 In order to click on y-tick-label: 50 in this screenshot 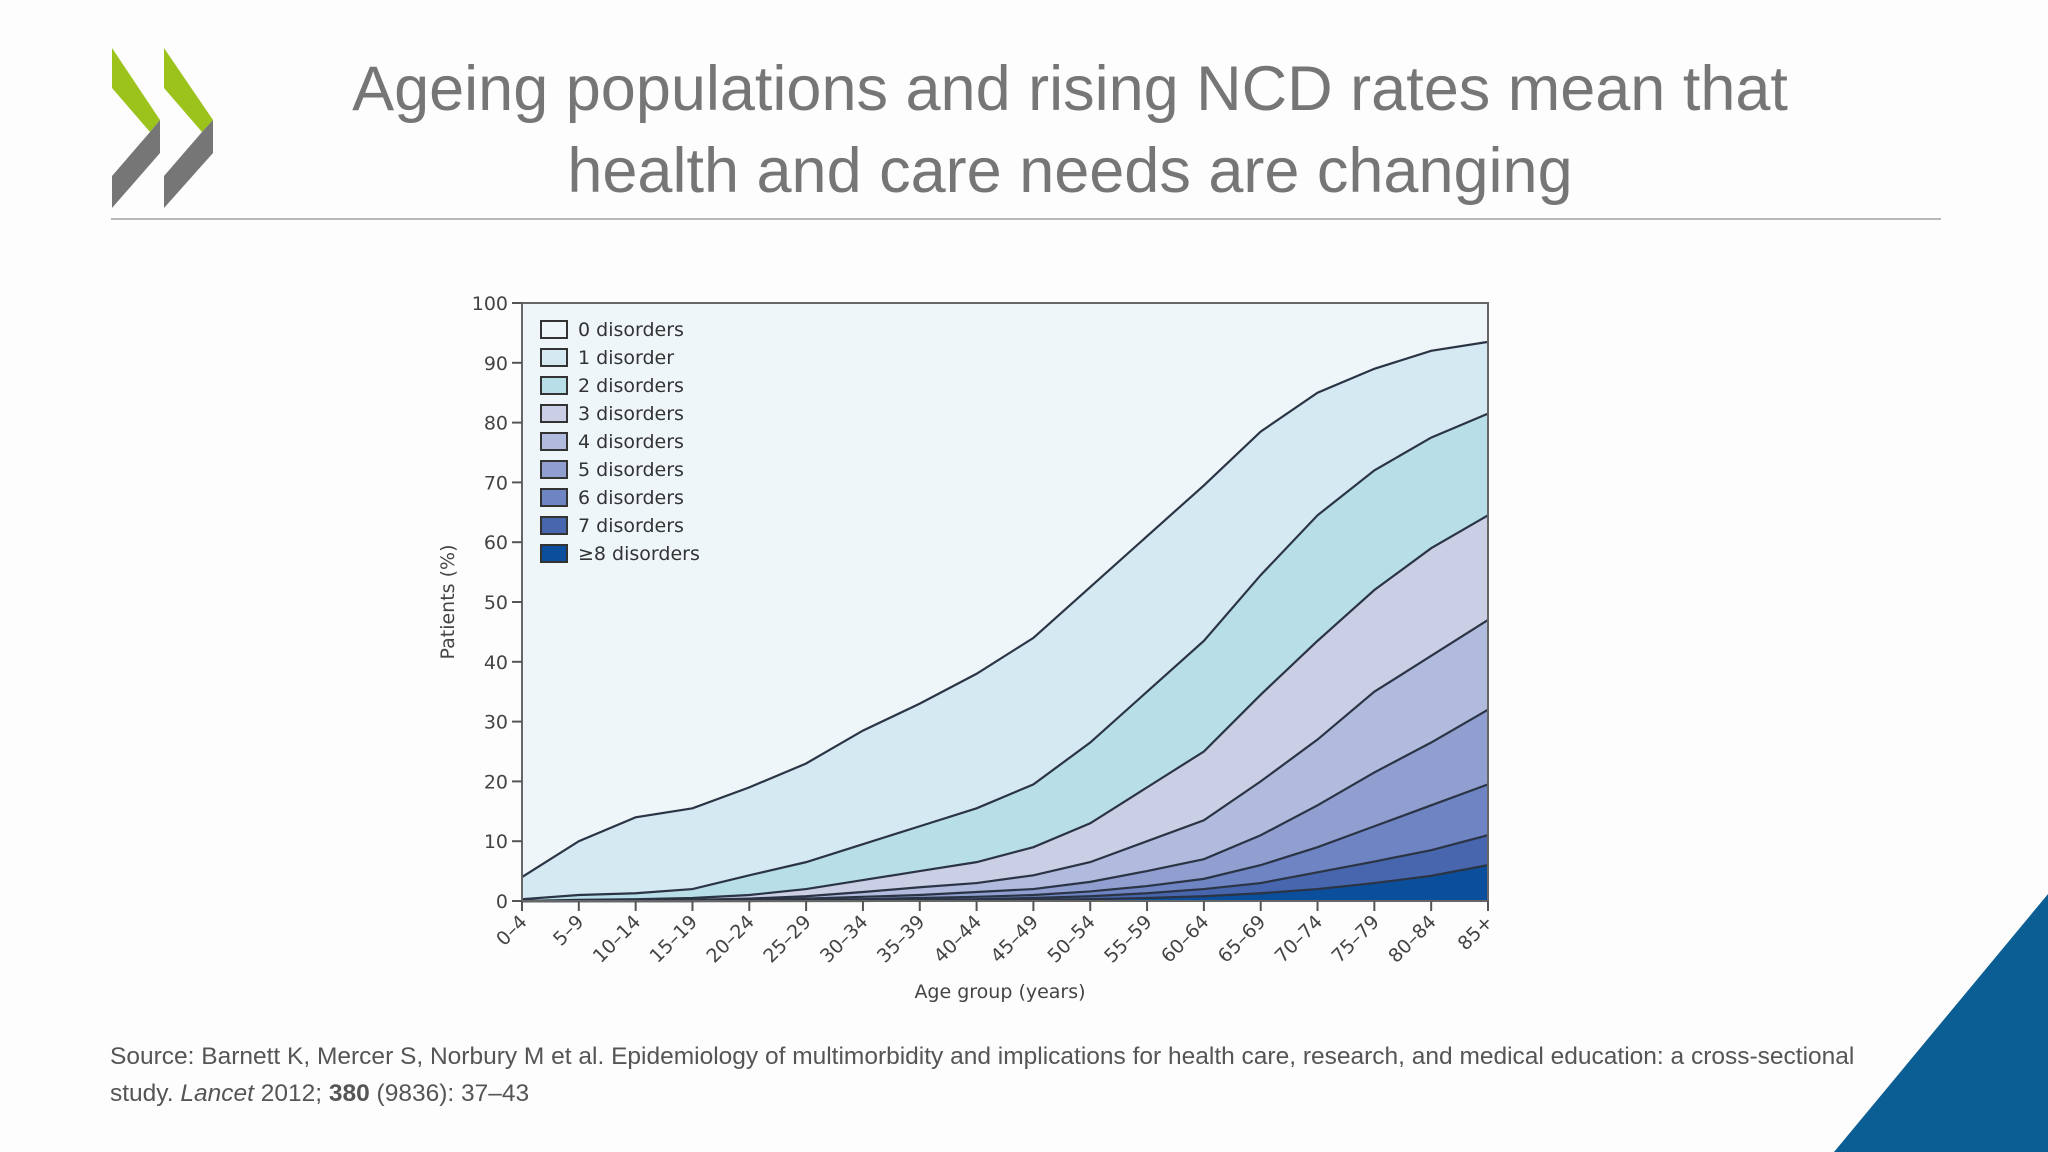, I will do `click(496, 603)`.